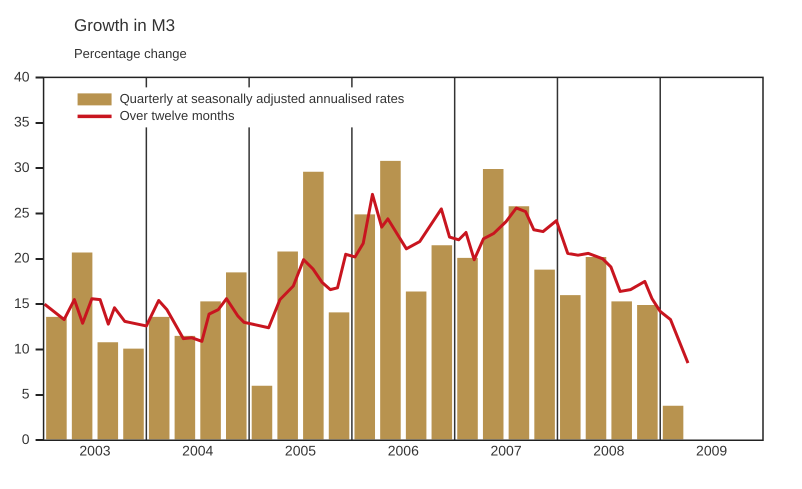  Describe the element at coordinates (22, 122) in the screenshot. I see `y-tick-label: 35` at that location.